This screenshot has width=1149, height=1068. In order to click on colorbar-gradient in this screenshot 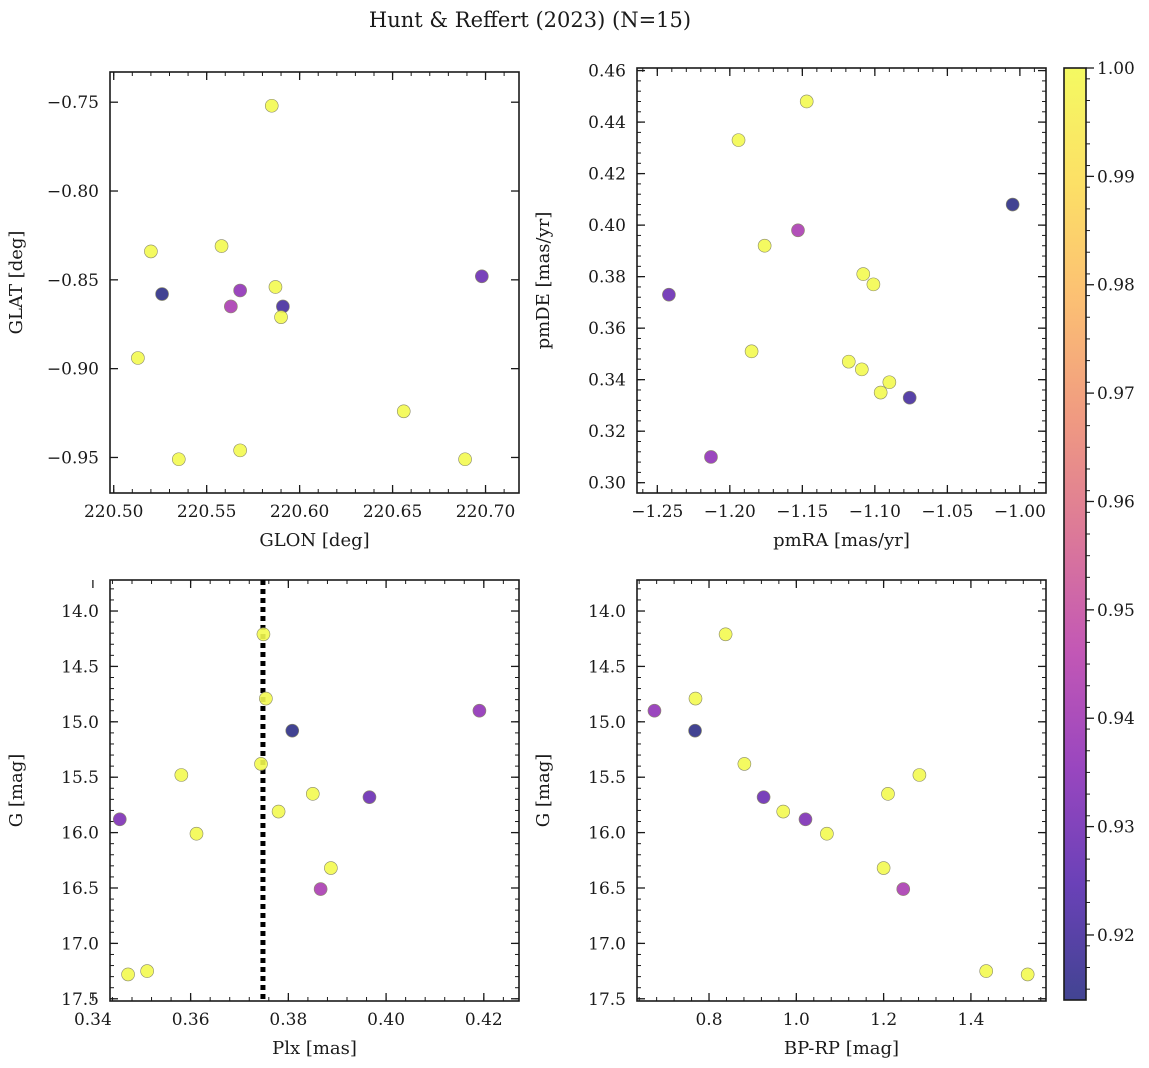, I will do `click(1075, 534)`.